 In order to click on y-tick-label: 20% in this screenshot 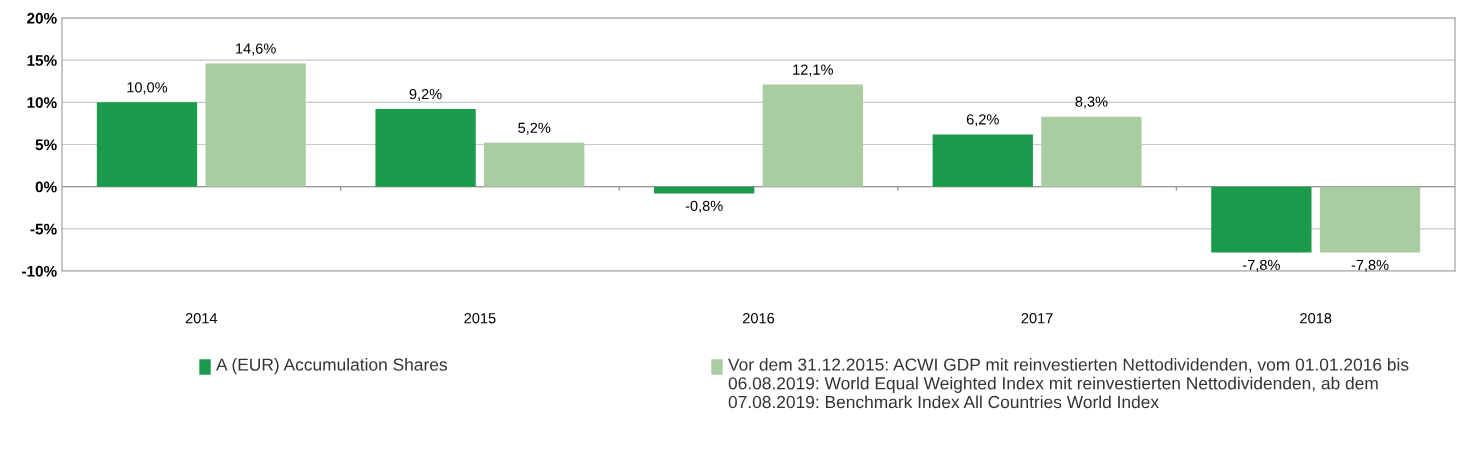, I will do `click(42, 18)`.